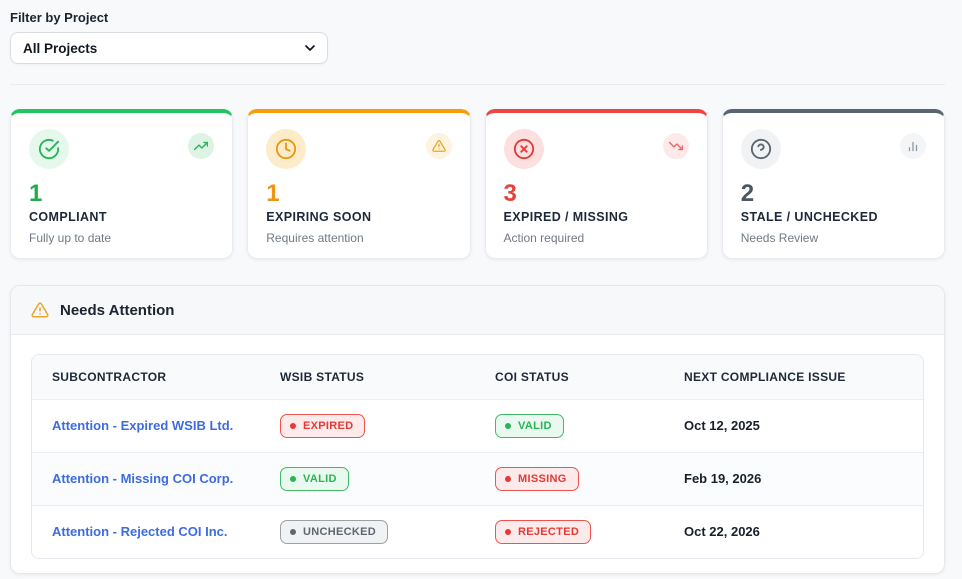  Describe the element at coordinates (532, 376) in the screenshot. I see `column-header-coi-status: COI STATUS` at that location.